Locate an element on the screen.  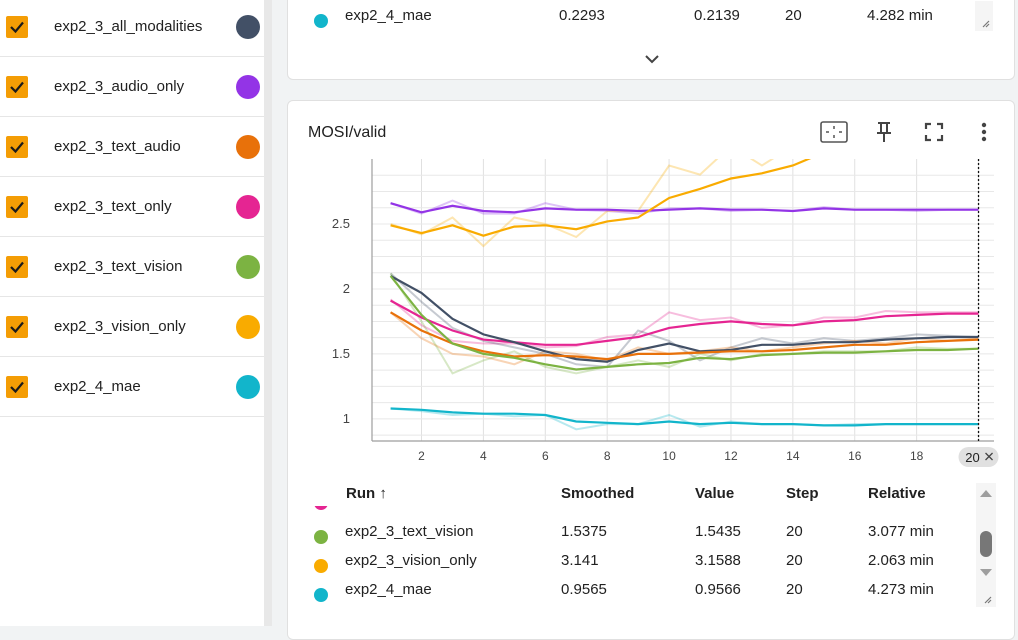
value: 3.1588 is located at coordinates (718, 560).